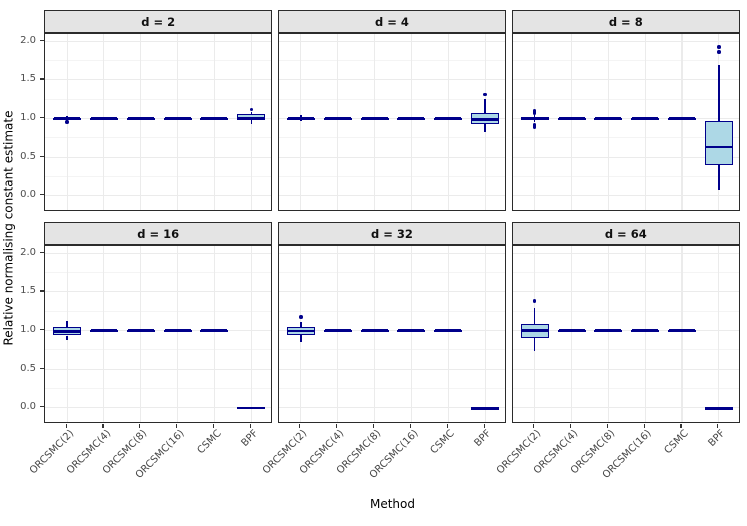 This screenshot has height=526, width=747. I want to click on y-tick-label: 1.5, so click(28, 79).